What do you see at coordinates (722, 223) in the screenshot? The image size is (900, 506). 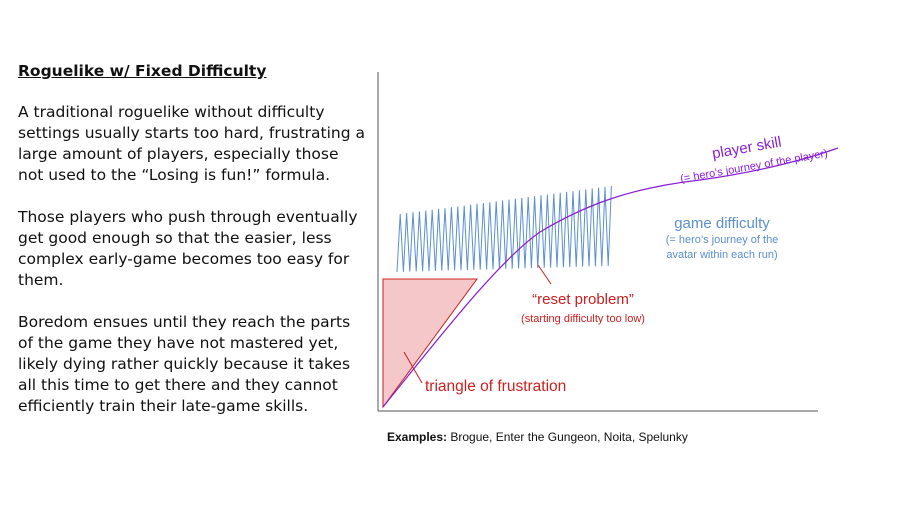 I see `game-difficulty-label: game difficulty` at bounding box center [722, 223].